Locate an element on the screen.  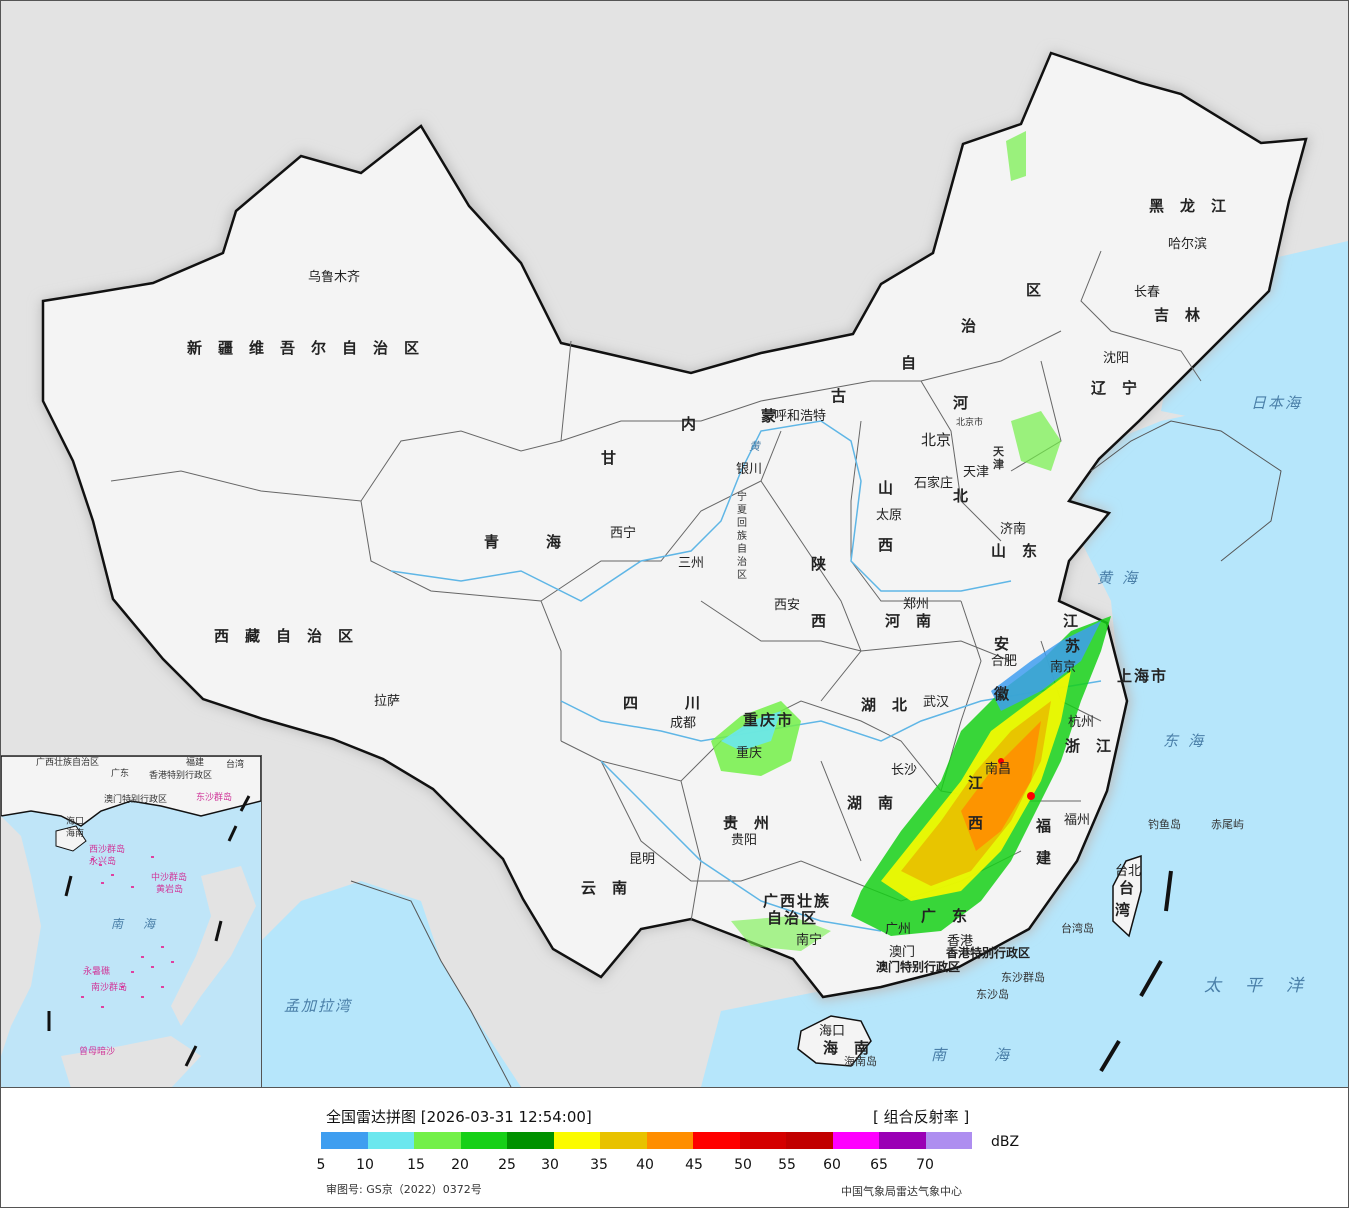
city-label-beijing: 北京 is located at coordinates (936, 440).